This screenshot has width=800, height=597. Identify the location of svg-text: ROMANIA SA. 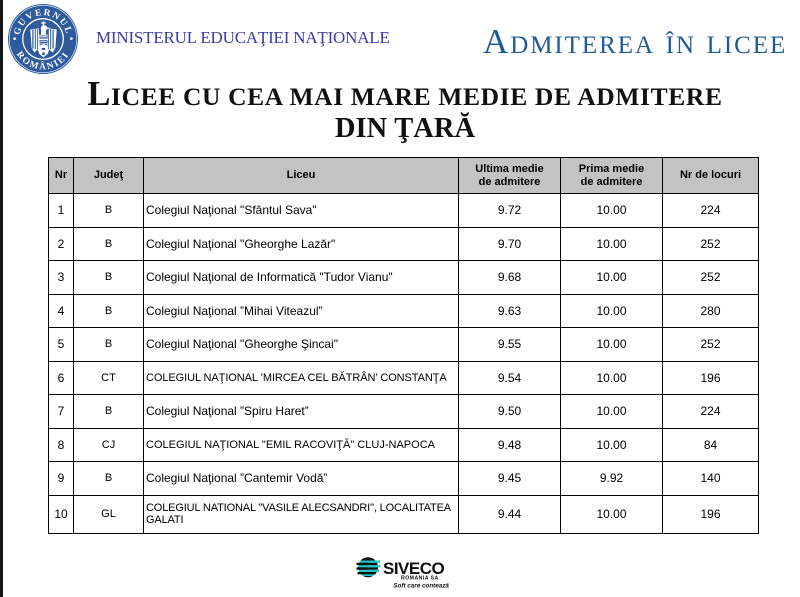
(420, 578).